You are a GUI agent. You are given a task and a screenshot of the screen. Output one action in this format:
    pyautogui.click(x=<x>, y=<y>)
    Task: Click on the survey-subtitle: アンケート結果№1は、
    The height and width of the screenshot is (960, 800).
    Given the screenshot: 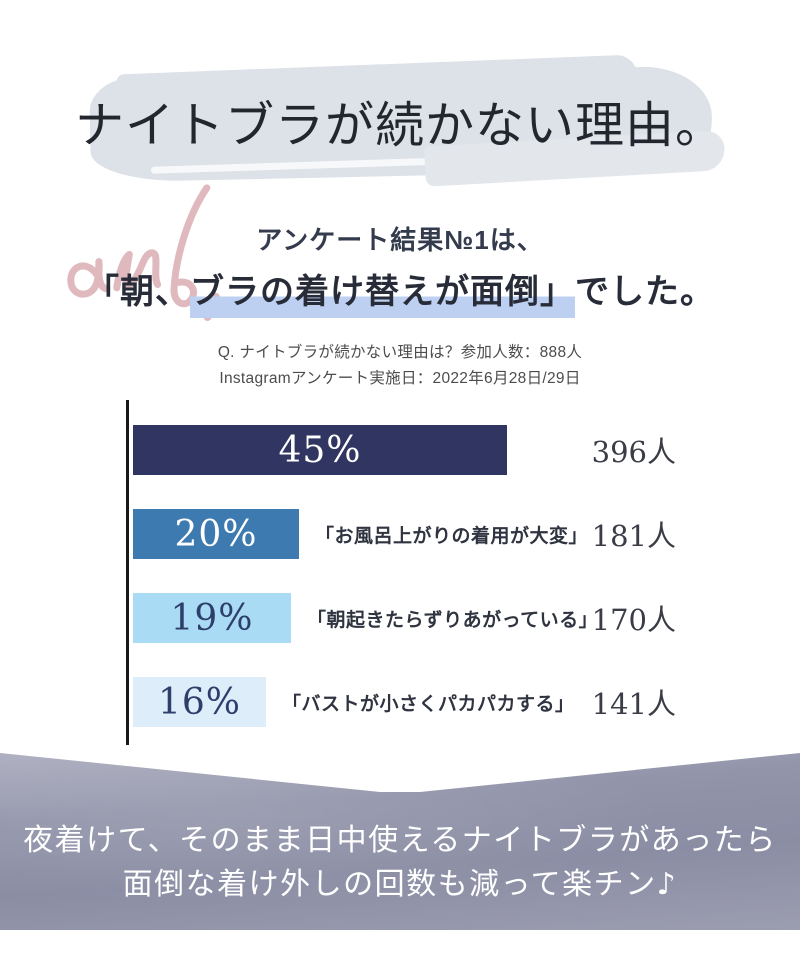 What is the action you would take?
    pyautogui.click(x=400, y=240)
    